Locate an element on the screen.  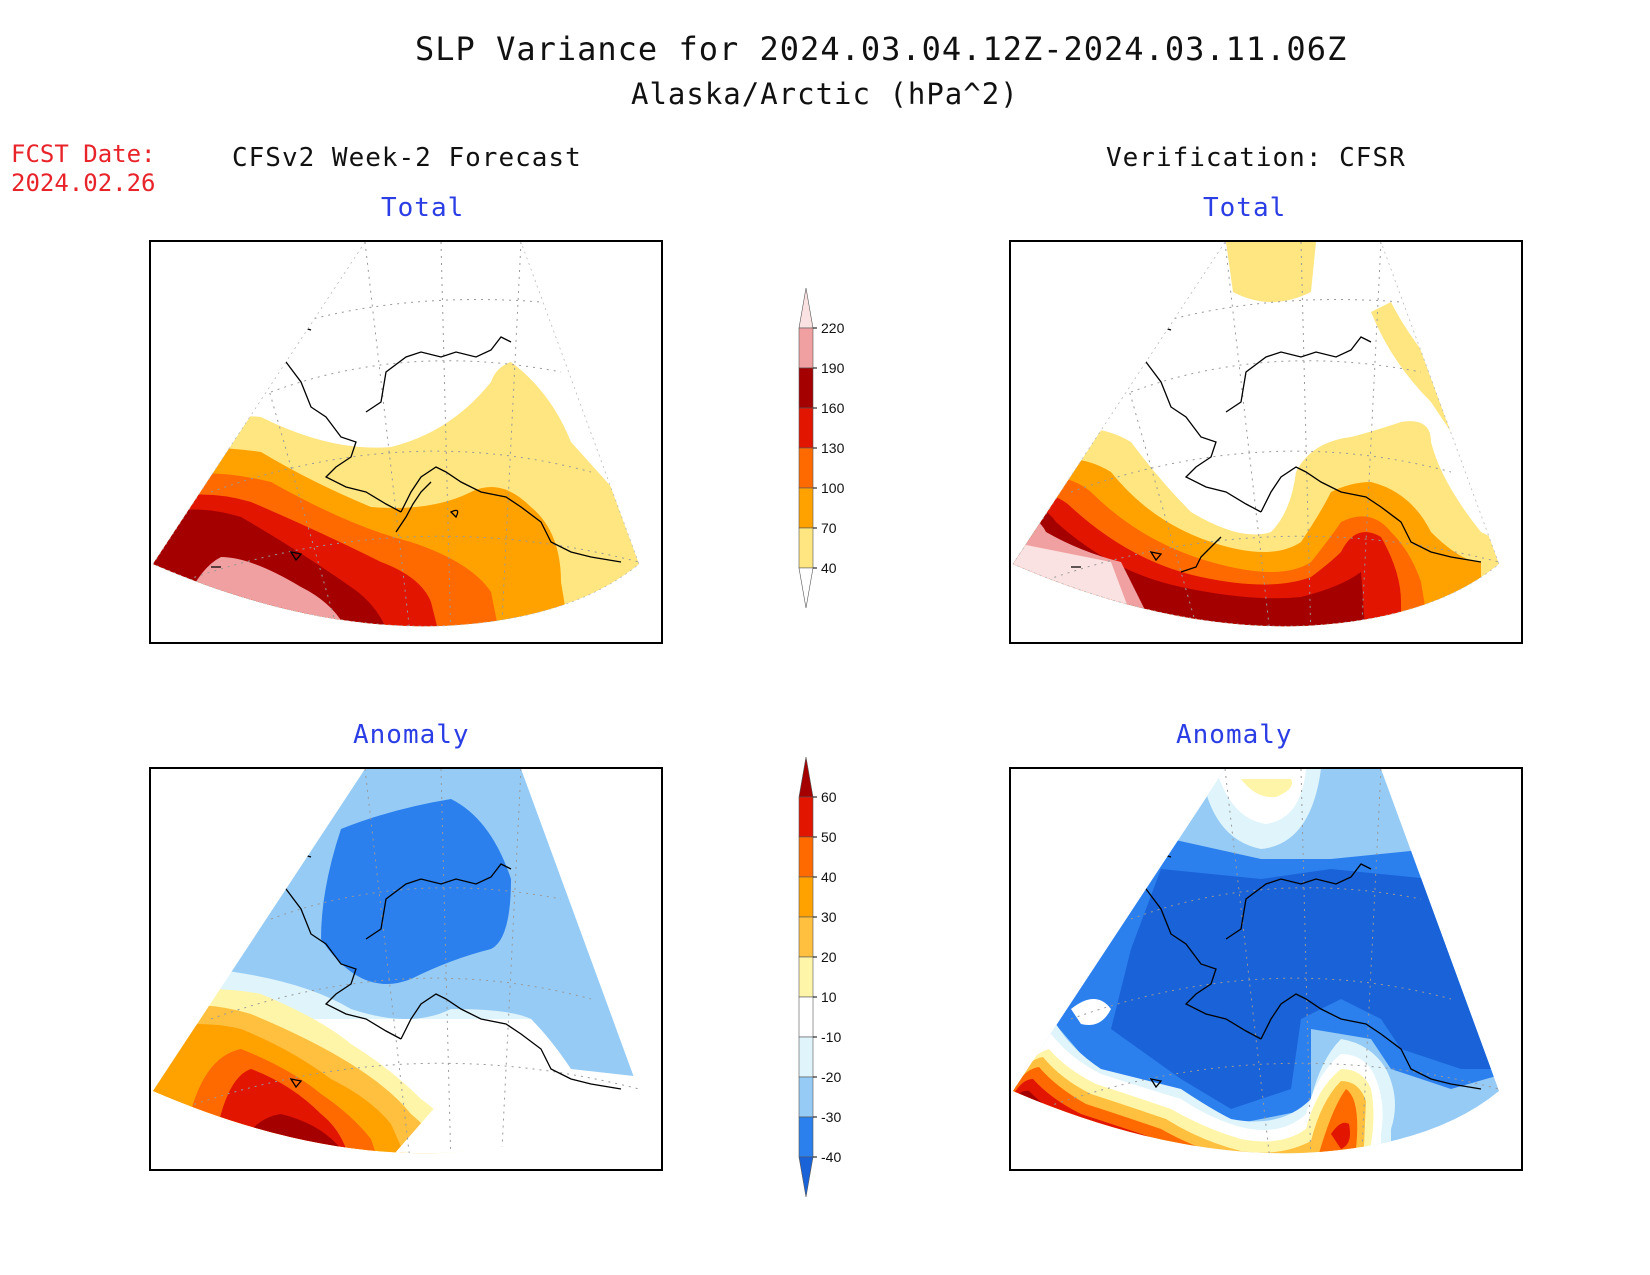
colorbar-tick-label: 160 is located at coordinates (833, 408).